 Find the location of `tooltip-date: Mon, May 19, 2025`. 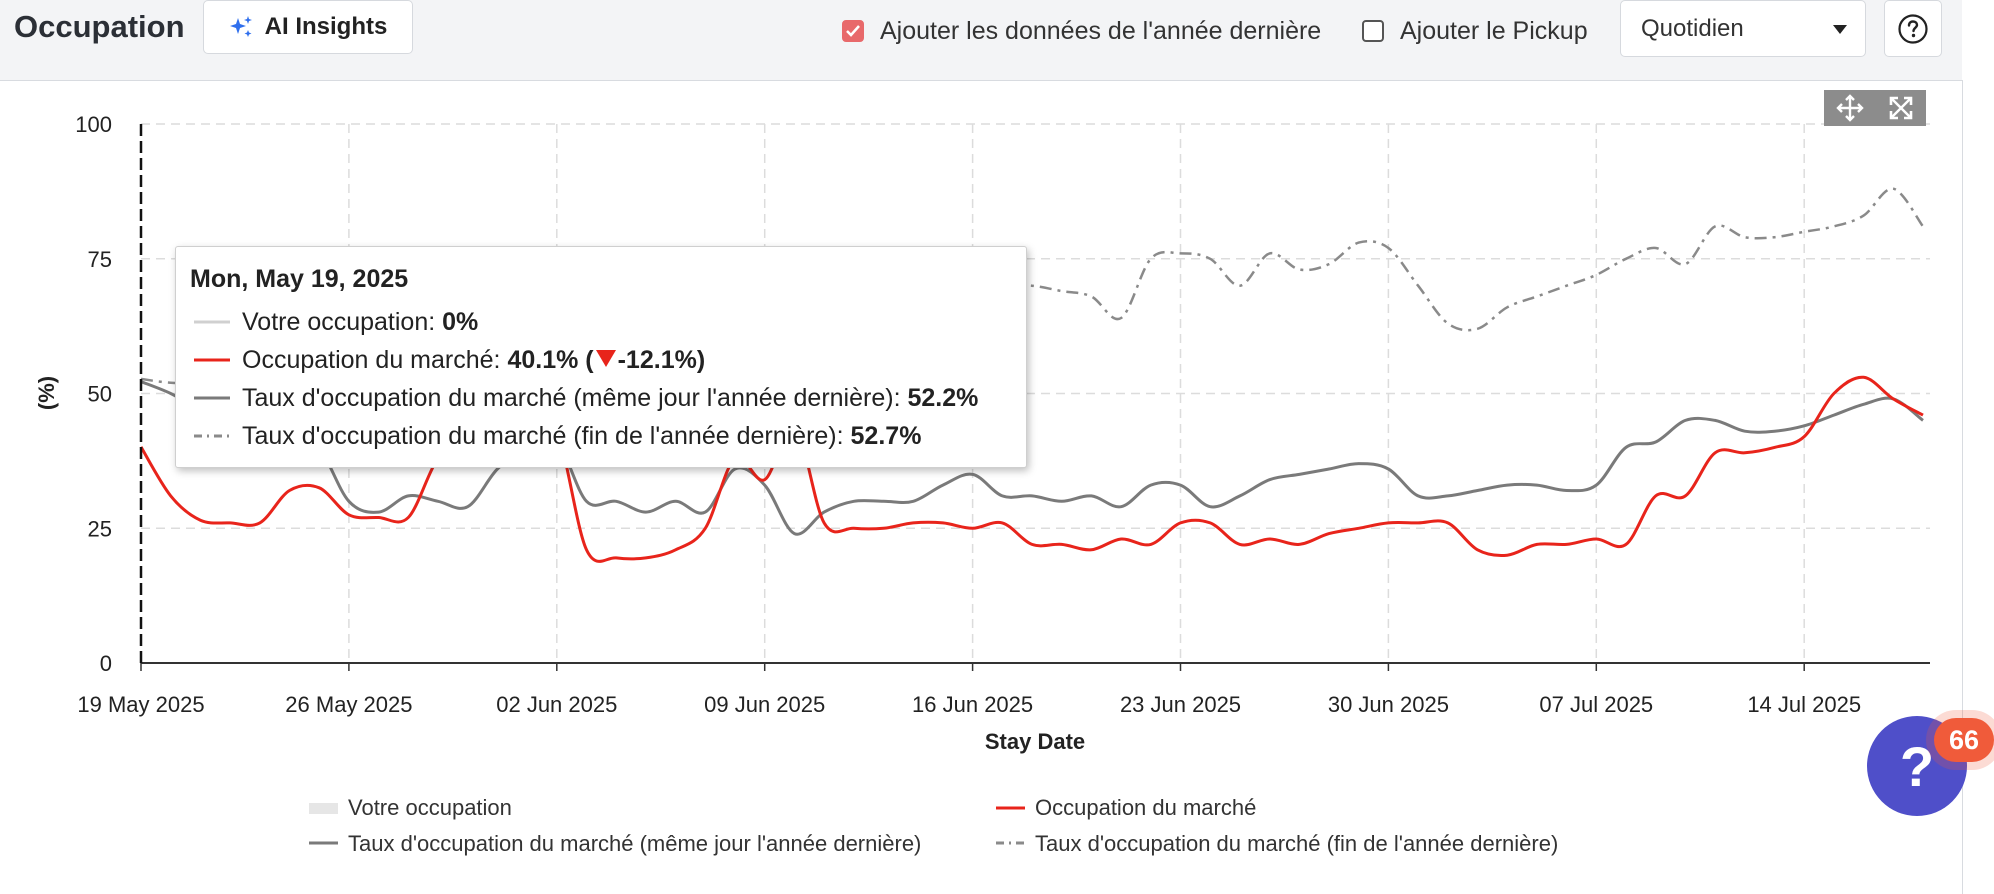

tooltip-date: Mon, May 19, 2025 is located at coordinates (299, 279).